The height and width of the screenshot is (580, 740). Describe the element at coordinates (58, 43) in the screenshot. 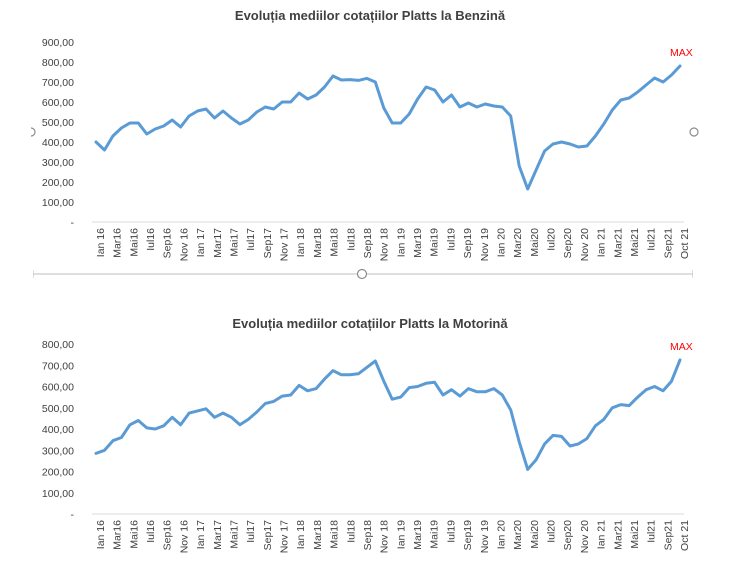

I see `y-tick-label: 900,00` at that location.